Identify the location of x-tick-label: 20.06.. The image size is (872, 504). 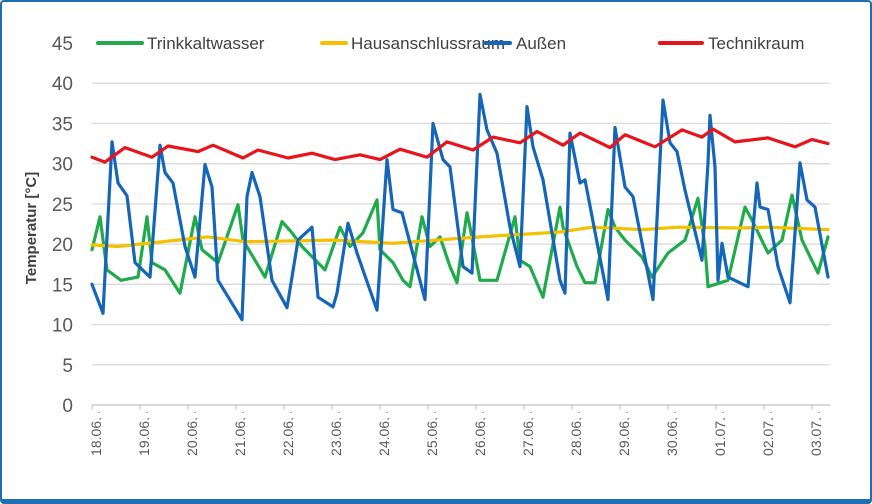
(192, 436).